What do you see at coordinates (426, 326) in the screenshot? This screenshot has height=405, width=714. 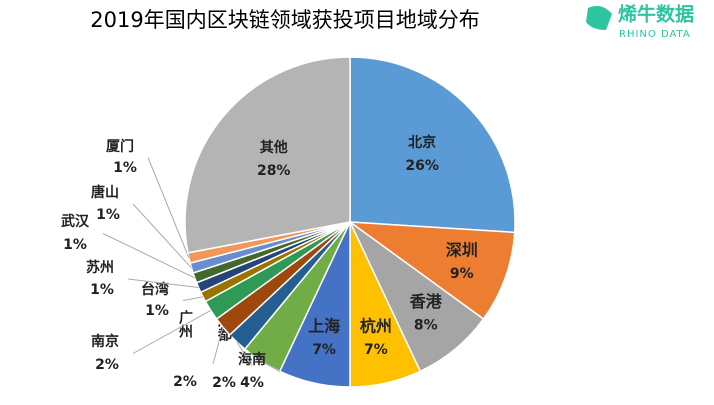 I see `slice-value-label: 8%` at bounding box center [426, 326].